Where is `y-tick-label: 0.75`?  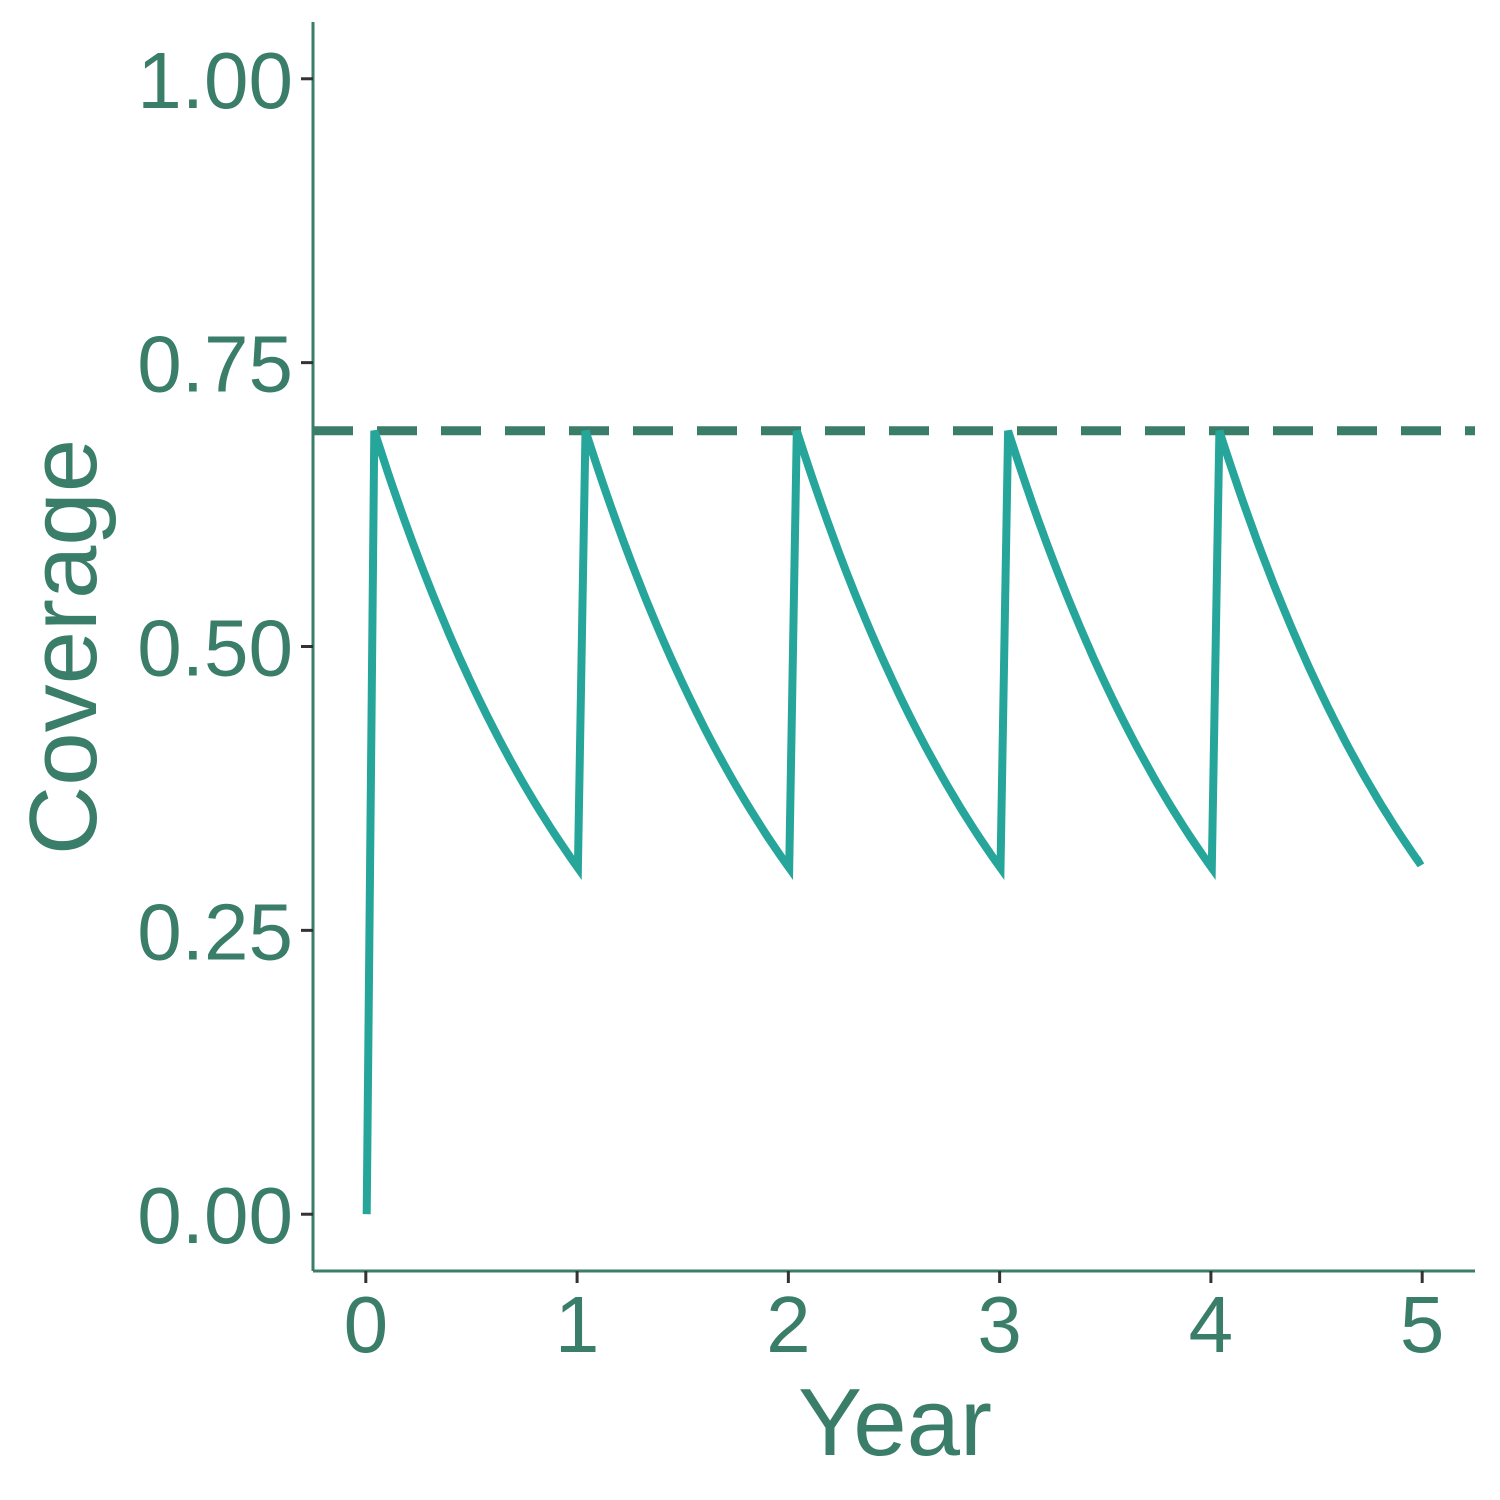 y-tick-label: 0.75 is located at coordinates (215, 364).